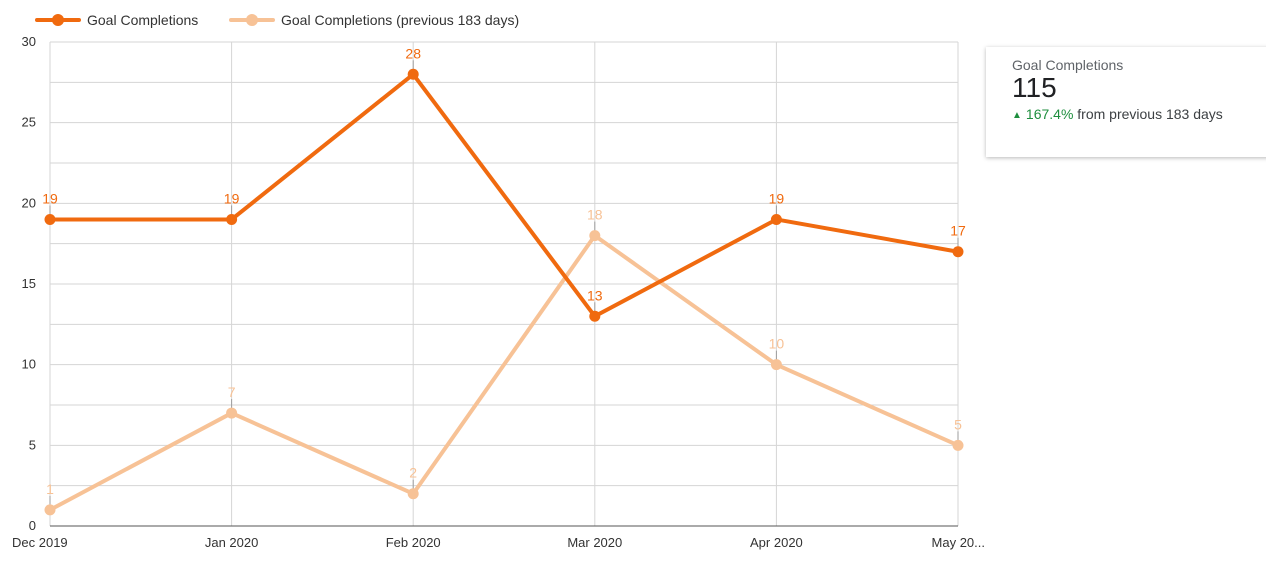 The width and height of the screenshot is (1266, 561). What do you see at coordinates (776, 542) in the screenshot?
I see `x-tick-label: Apr 2020` at bounding box center [776, 542].